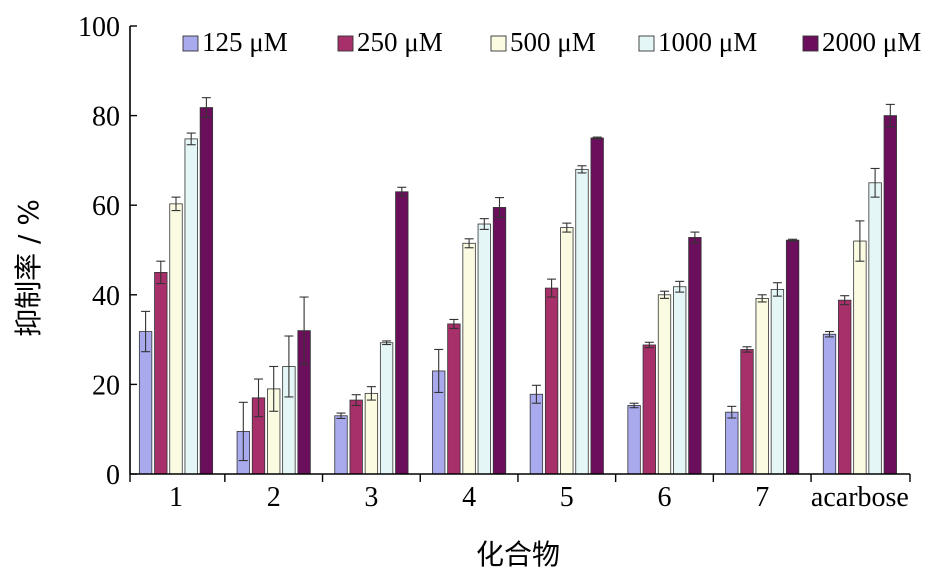 The height and width of the screenshot is (585, 926). What do you see at coordinates (860, 357) in the screenshot?
I see `bar-acarbose-s2` at bounding box center [860, 357].